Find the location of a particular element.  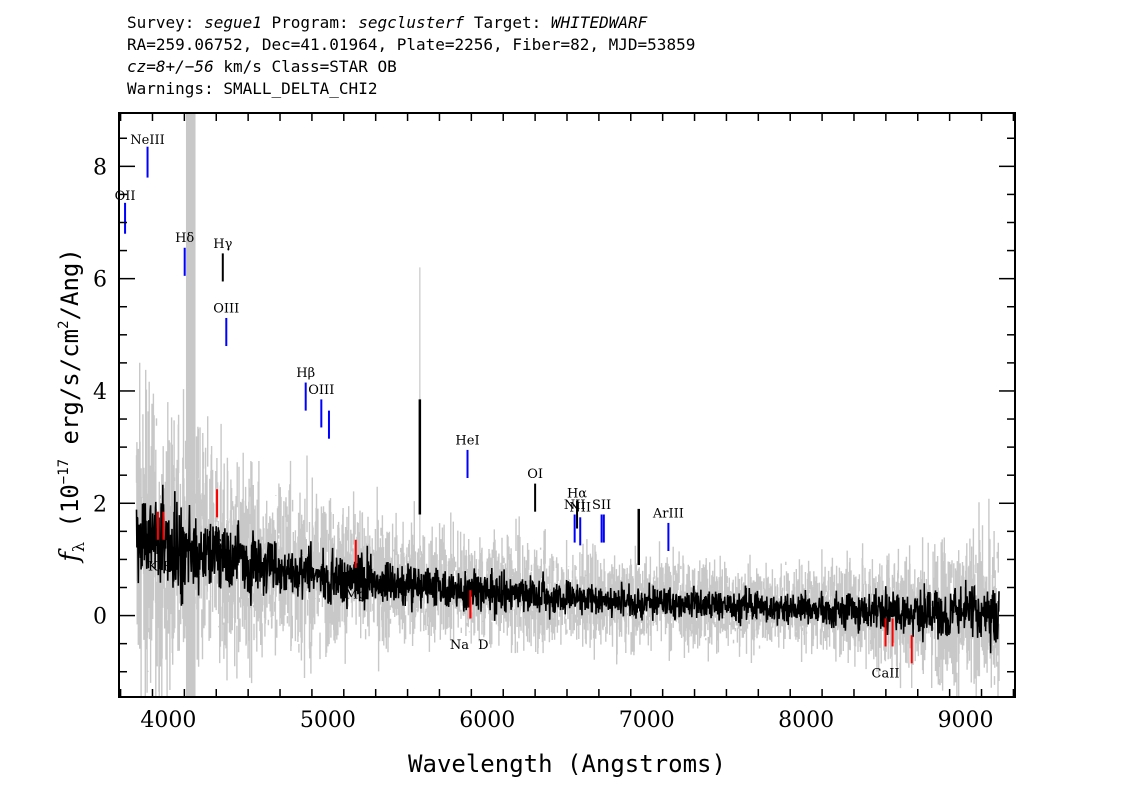

cz-symbol: cz is located at coordinates (137, 66).